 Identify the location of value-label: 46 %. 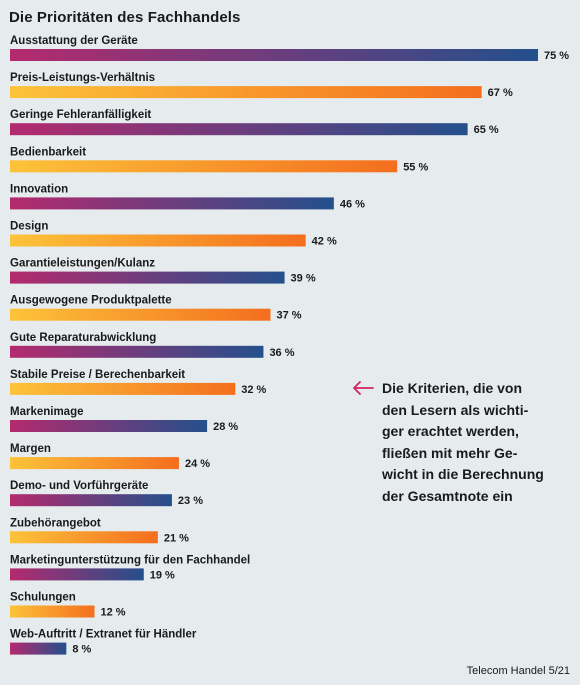
(352, 204).